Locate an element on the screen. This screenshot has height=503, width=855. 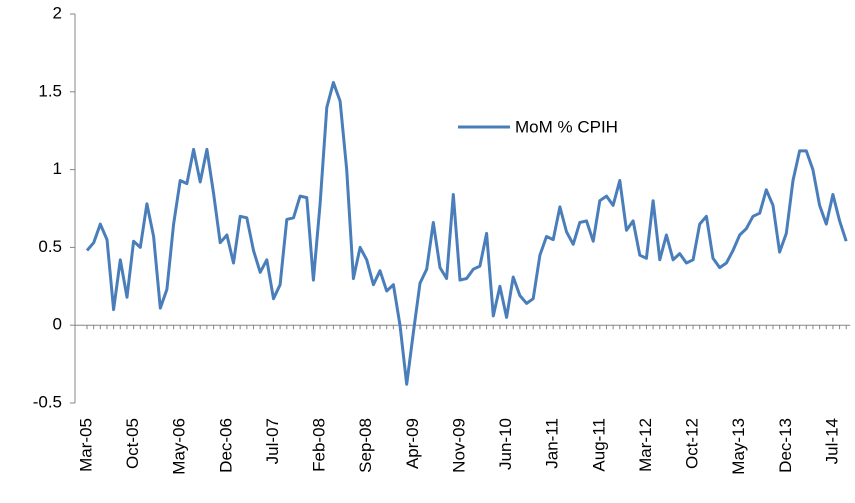
x-tick-label: Sep-08 is located at coordinates (365, 445).